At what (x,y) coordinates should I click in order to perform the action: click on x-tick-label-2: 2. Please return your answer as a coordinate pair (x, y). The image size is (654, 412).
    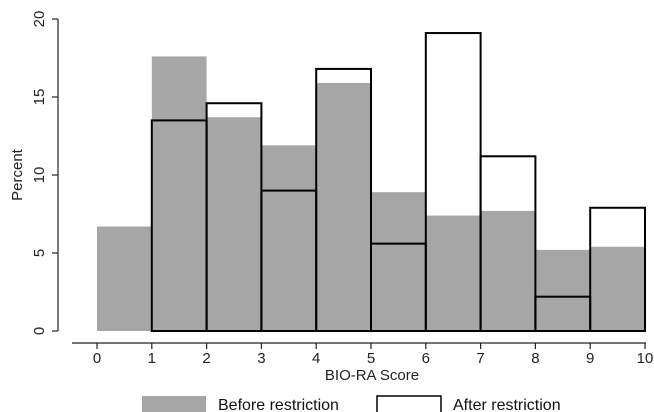
    Looking at the image, I should click on (206, 358).